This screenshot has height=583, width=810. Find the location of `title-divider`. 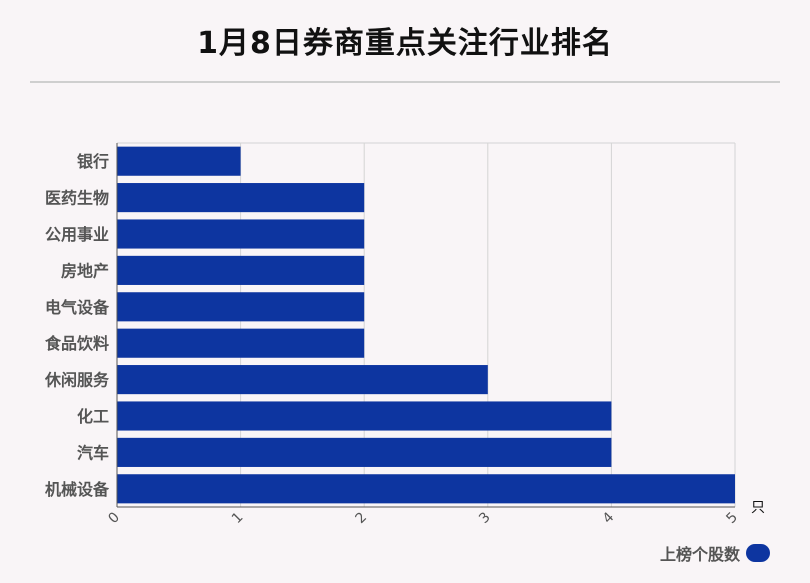

title-divider is located at coordinates (405, 82).